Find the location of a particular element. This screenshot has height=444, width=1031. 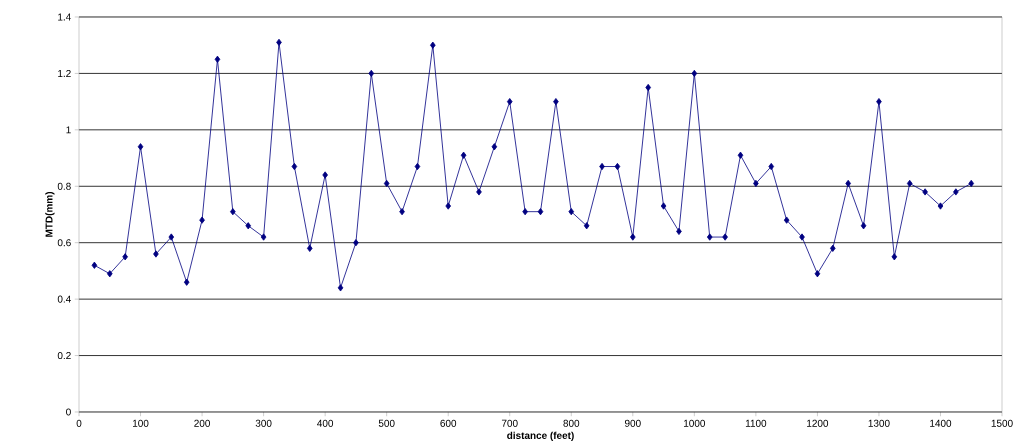

x-tick-label: 100 is located at coordinates (141, 423).